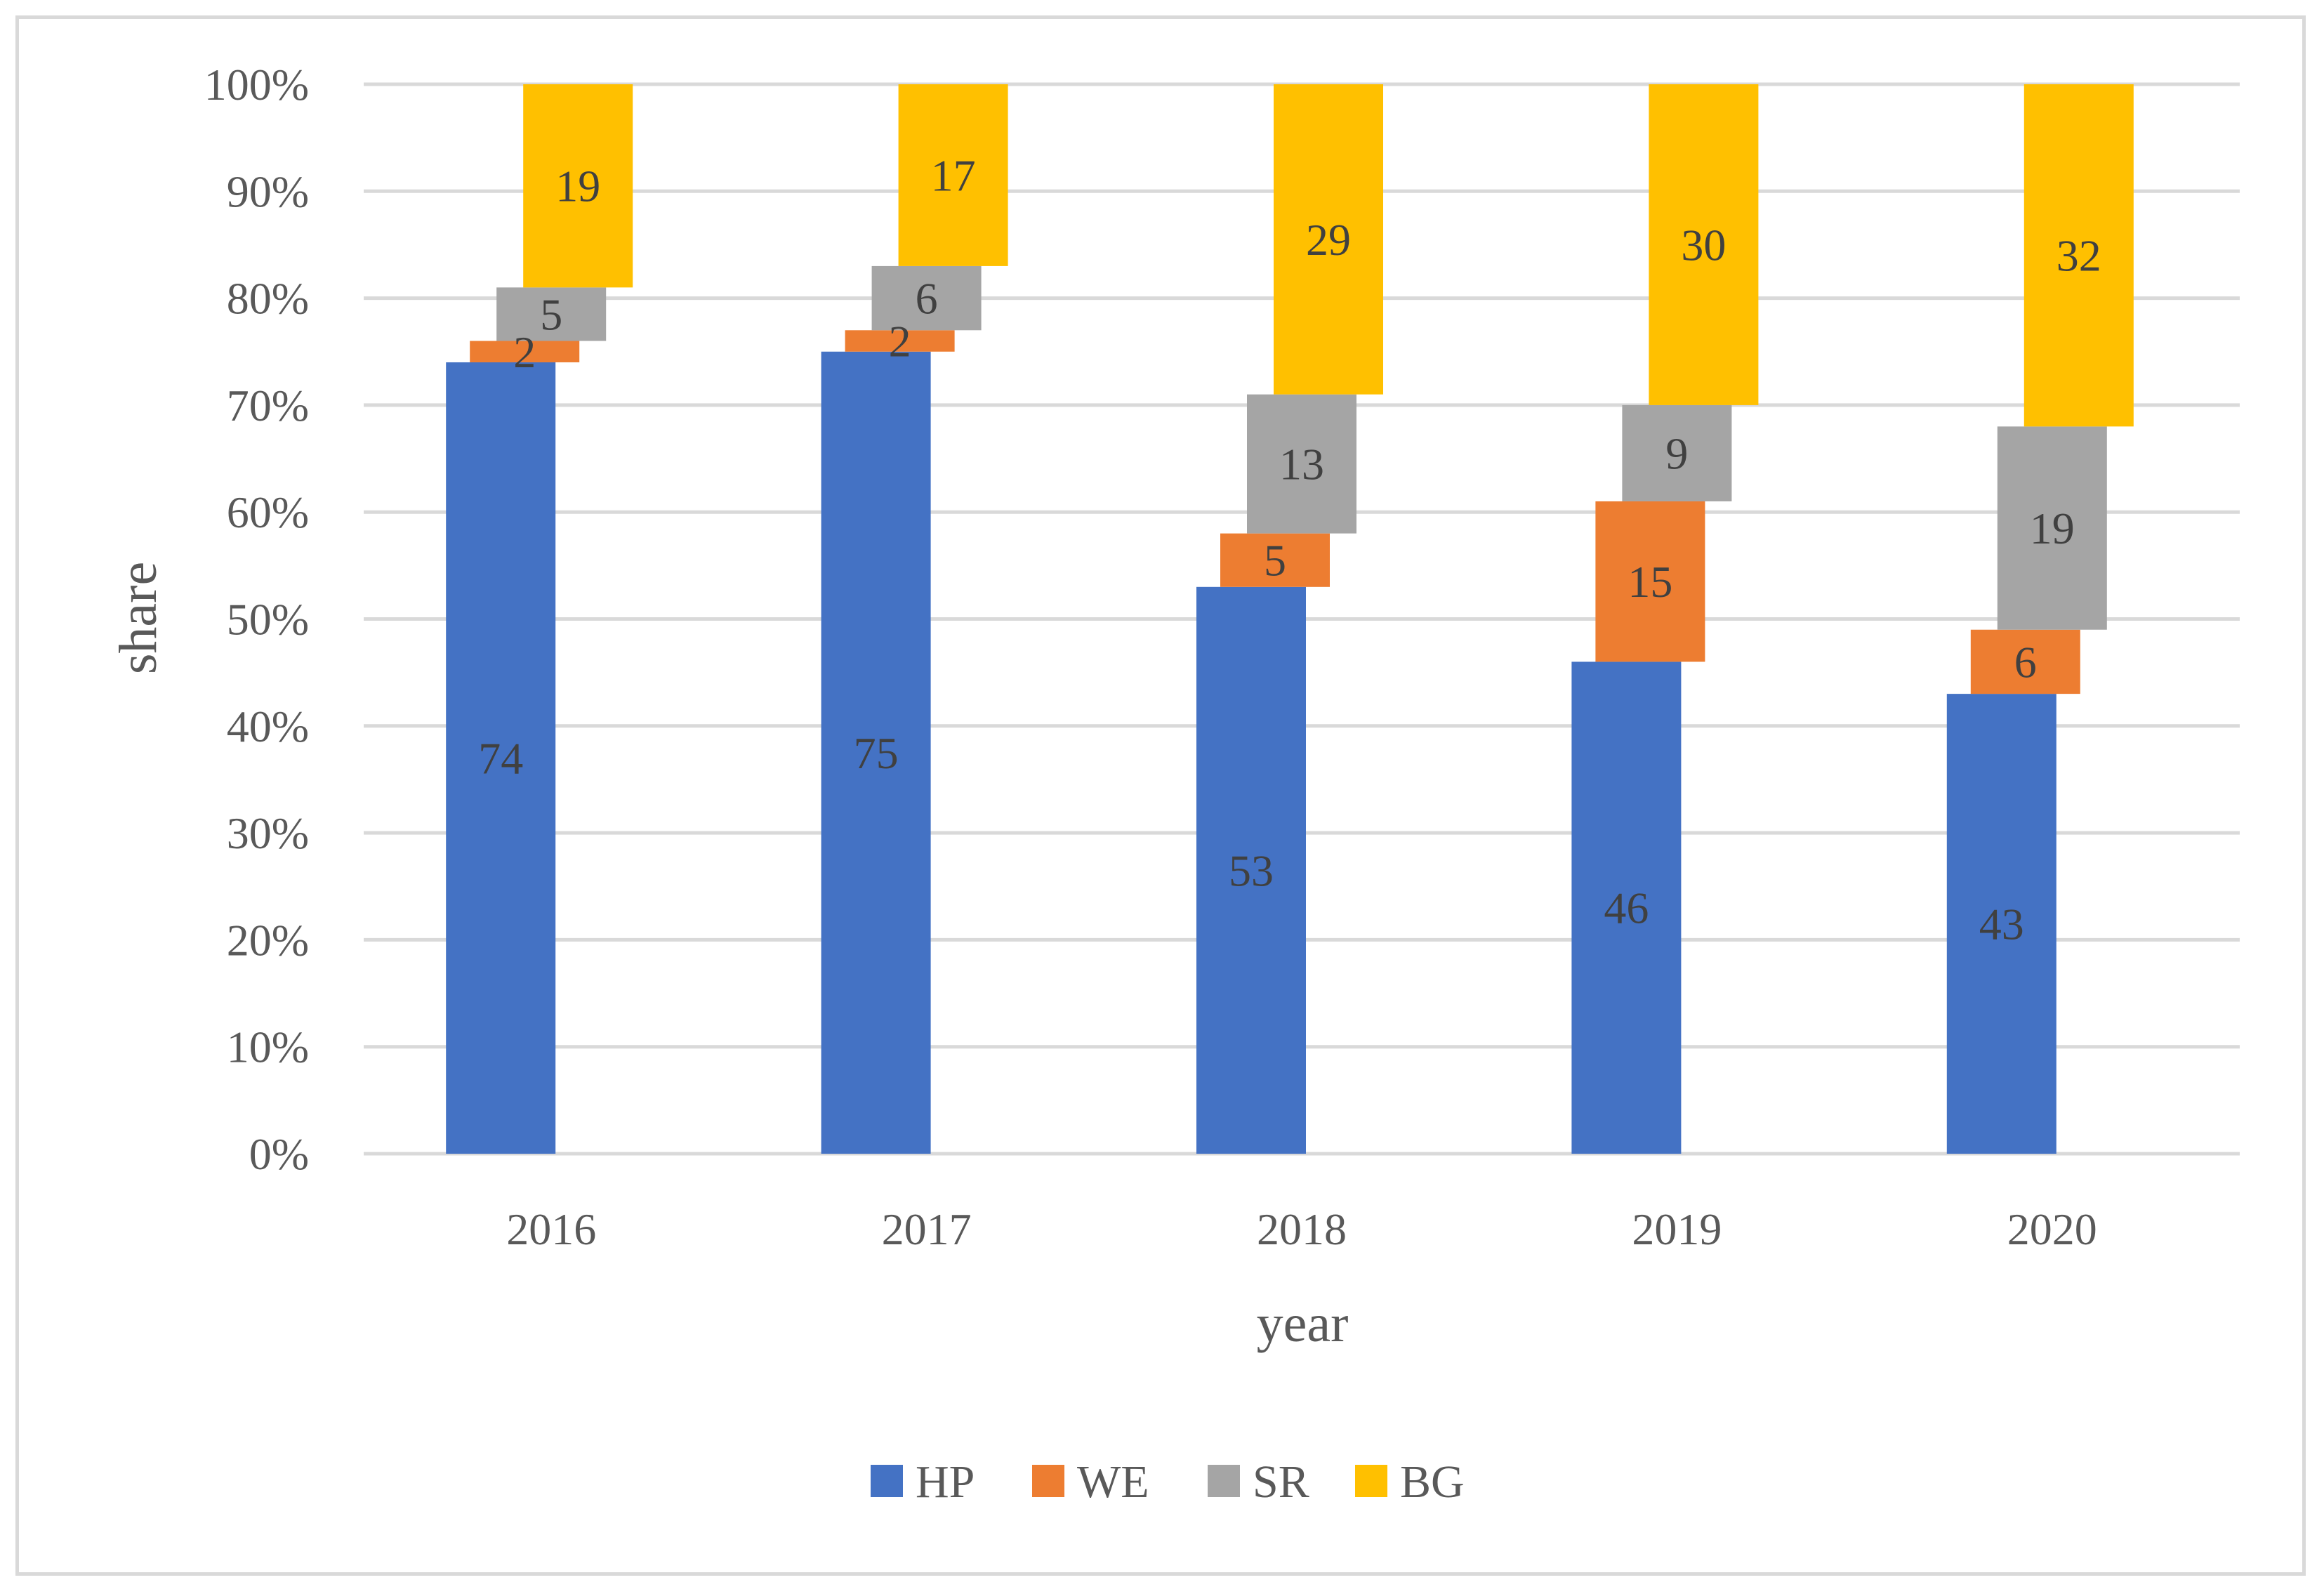 The height and width of the screenshot is (1594, 2324). I want to click on data-label-hp-2020: 43, so click(2001, 924).